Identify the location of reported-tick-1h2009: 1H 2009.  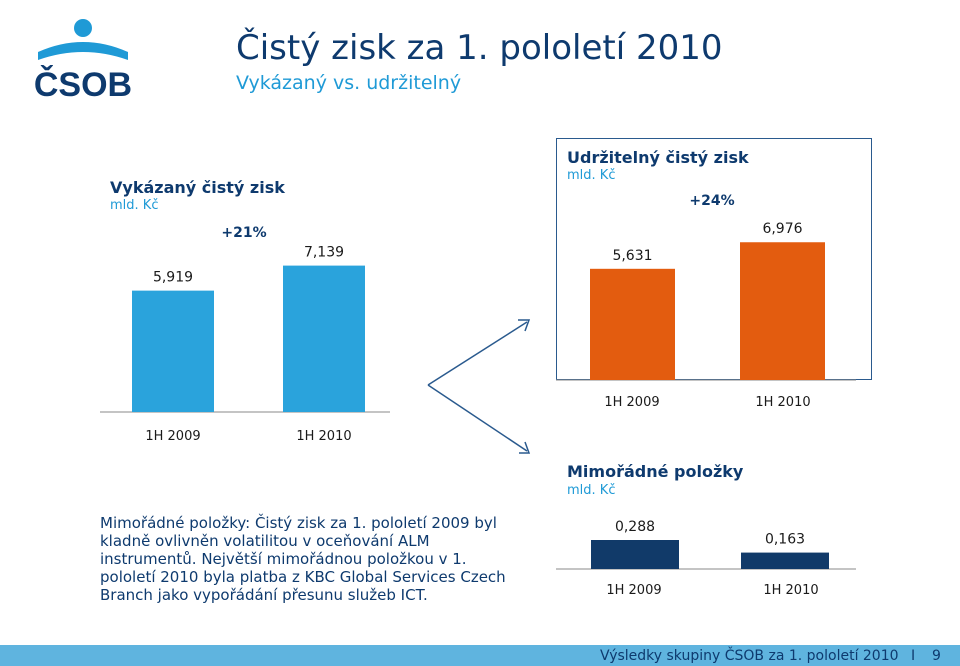
(172, 436).